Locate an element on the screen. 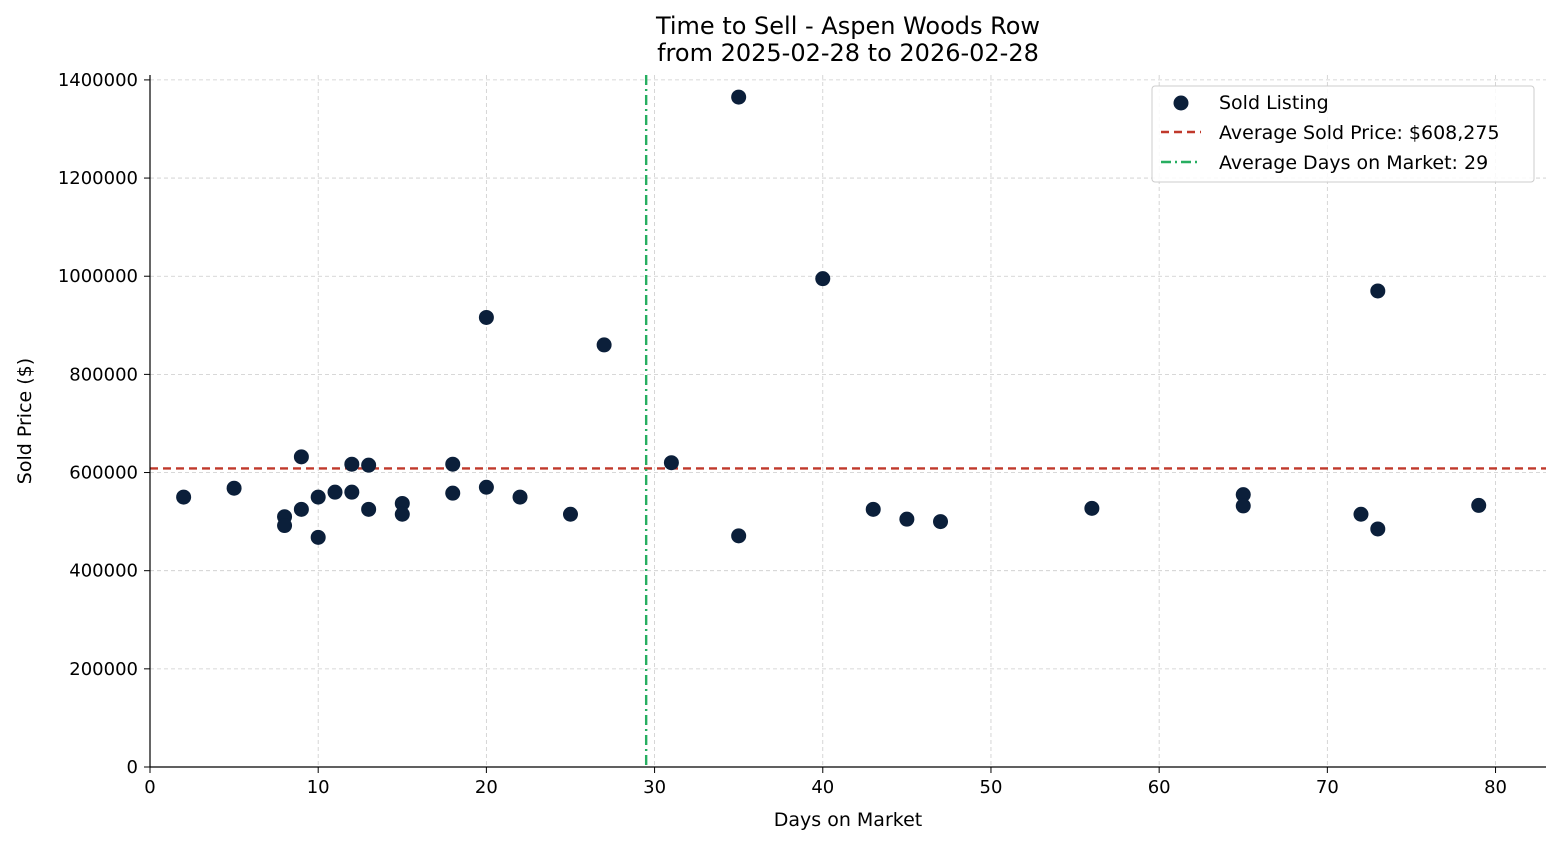 This screenshot has width=1560, height=845. y-tick-label: 0 is located at coordinates (132, 767).